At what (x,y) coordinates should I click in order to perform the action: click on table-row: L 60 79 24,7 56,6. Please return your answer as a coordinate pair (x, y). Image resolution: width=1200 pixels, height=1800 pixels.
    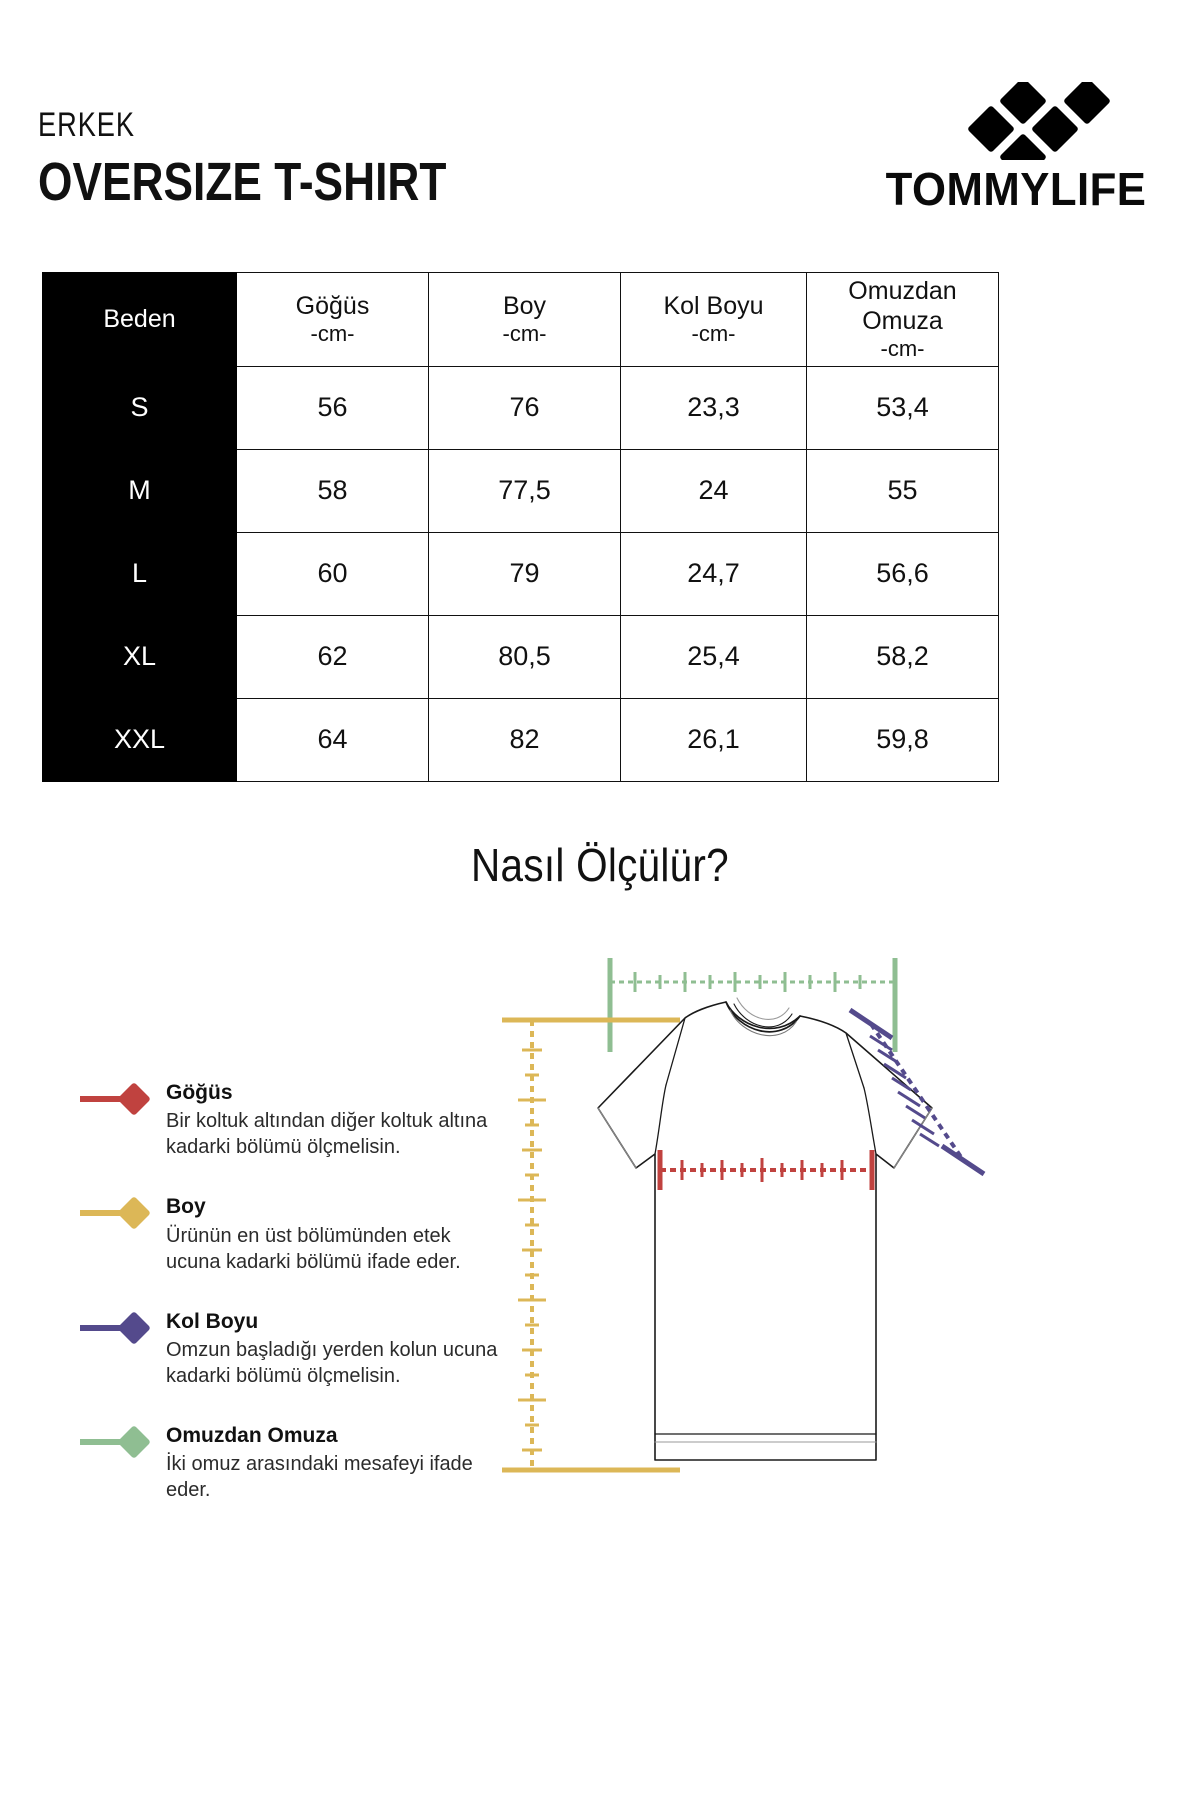
    Looking at the image, I should click on (520, 573).